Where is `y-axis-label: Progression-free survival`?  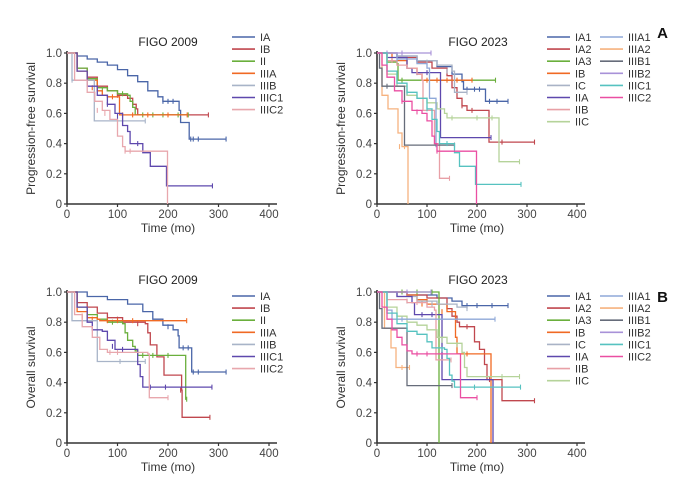 y-axis-label: Progression-free survival is located at coordinates (31, 128).